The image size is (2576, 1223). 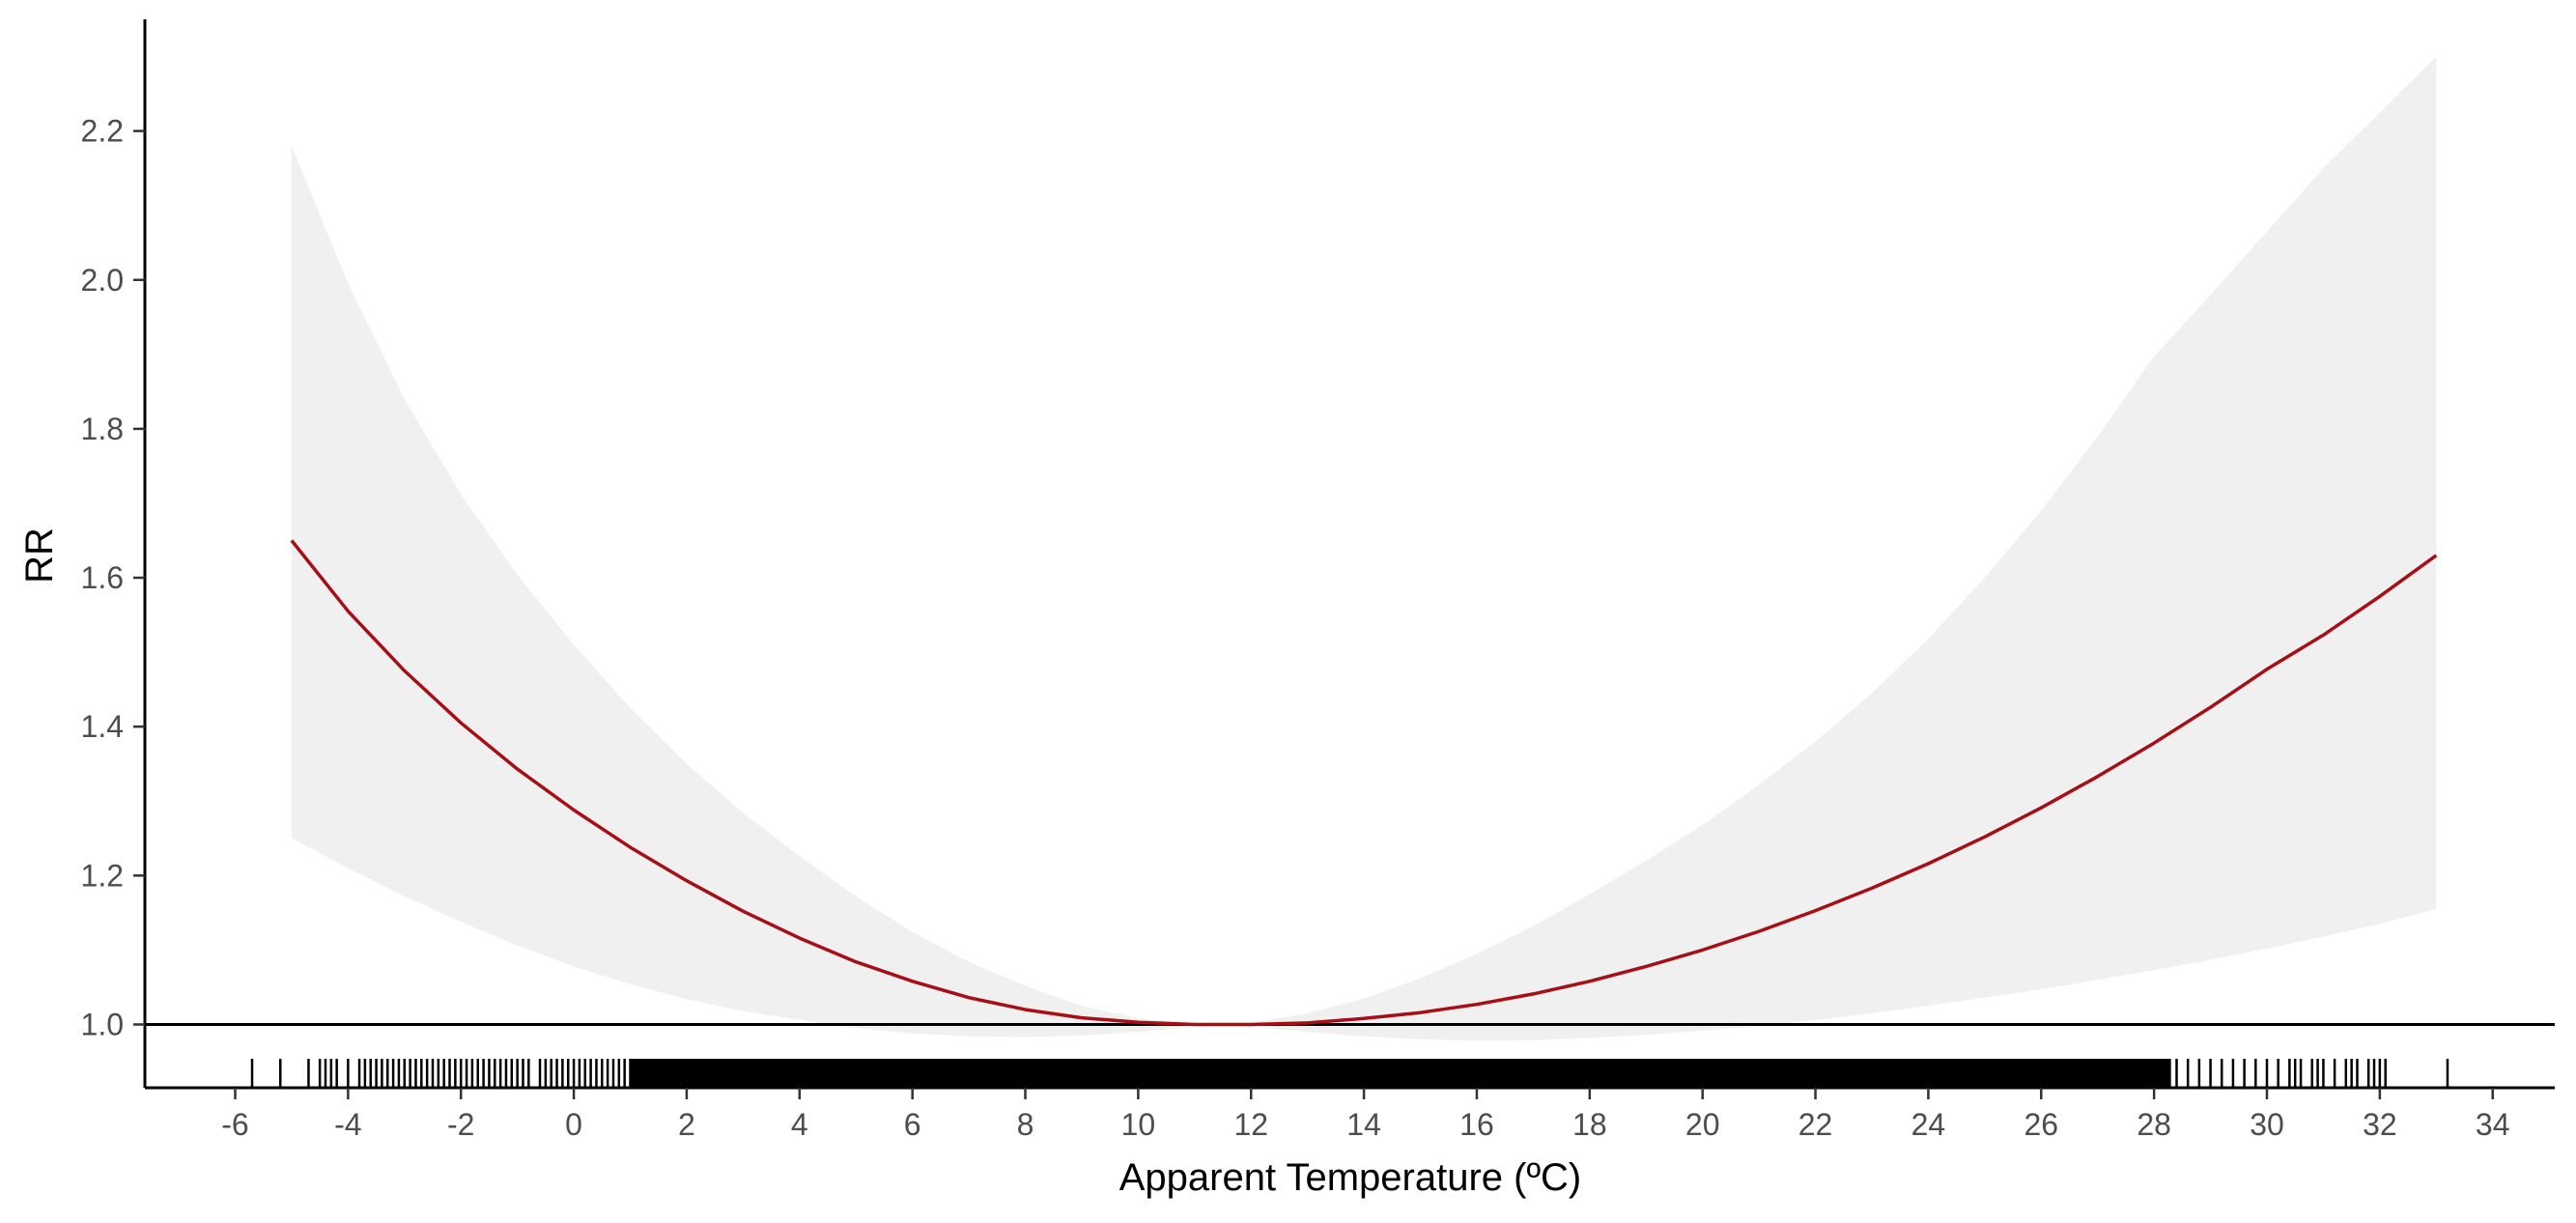 What do you see at coordinates (1476, 1124) in the screenshot?
I see `x-tick-label: 16` at bounding box center [1476, 1124].